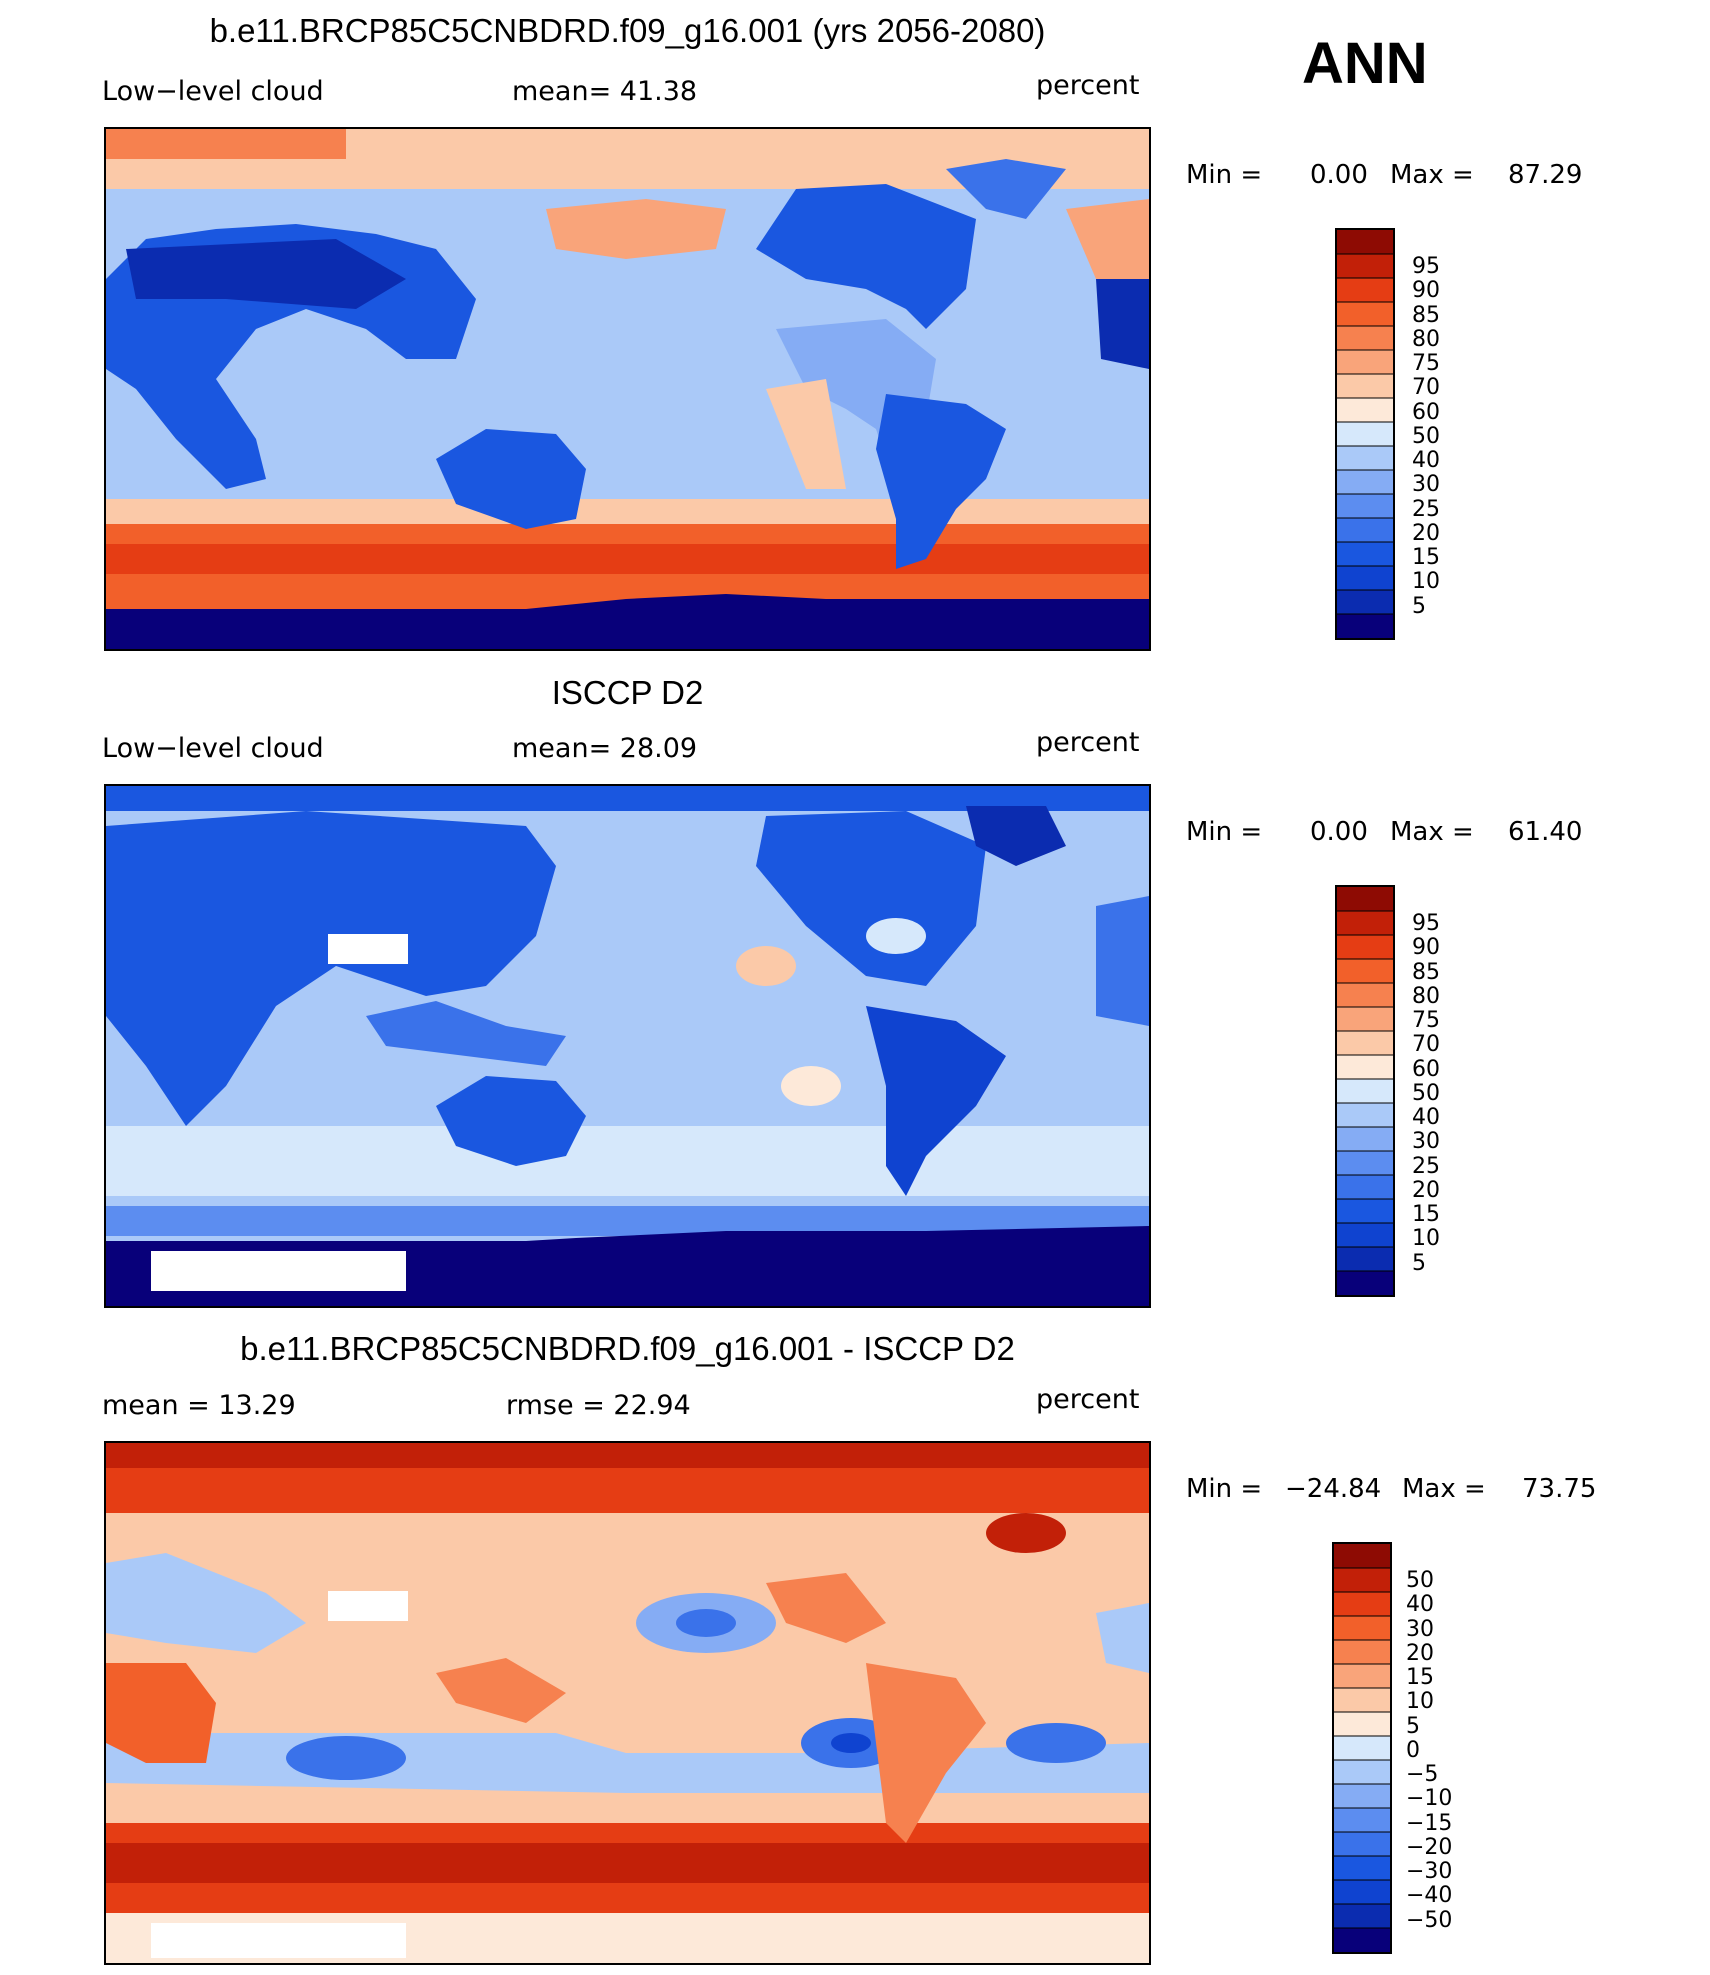  What do you see at coordinates (1339, 175) in the screenshot?
I see `panel-1-min-value: 0.00` at bounding box center [1339, 175].